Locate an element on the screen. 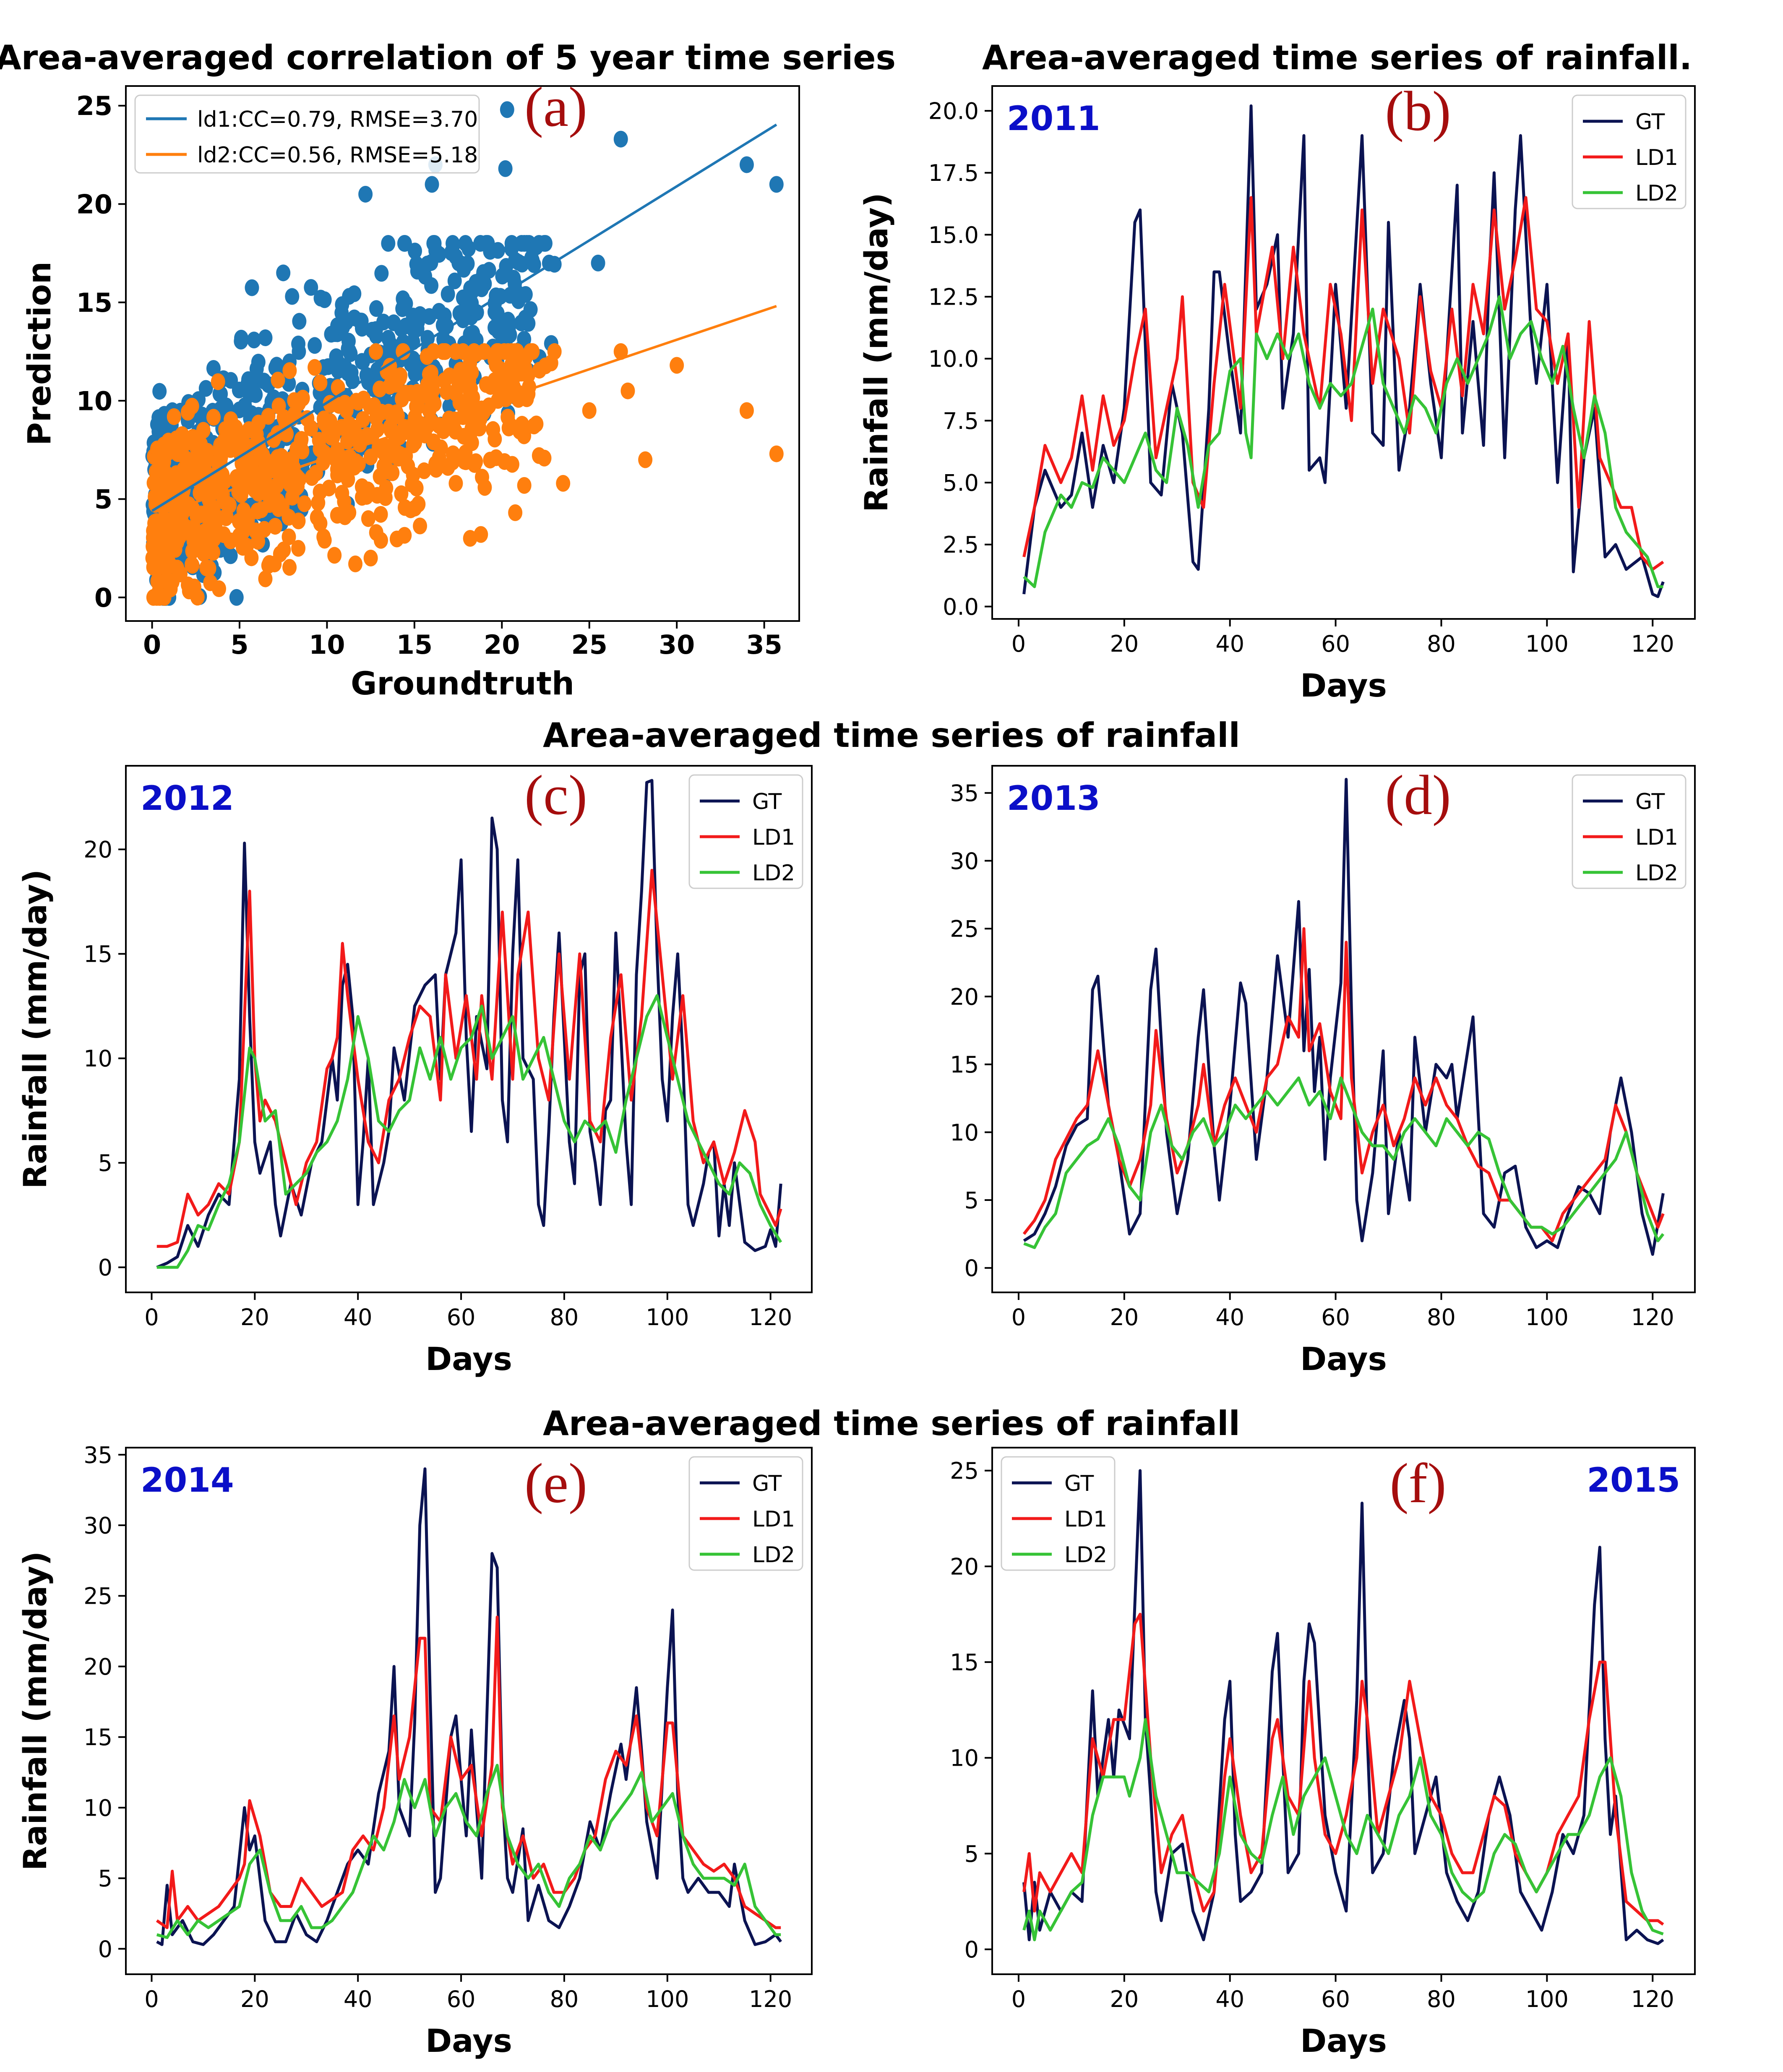  legend-label: GT is located at coordinates (1079, 1483).